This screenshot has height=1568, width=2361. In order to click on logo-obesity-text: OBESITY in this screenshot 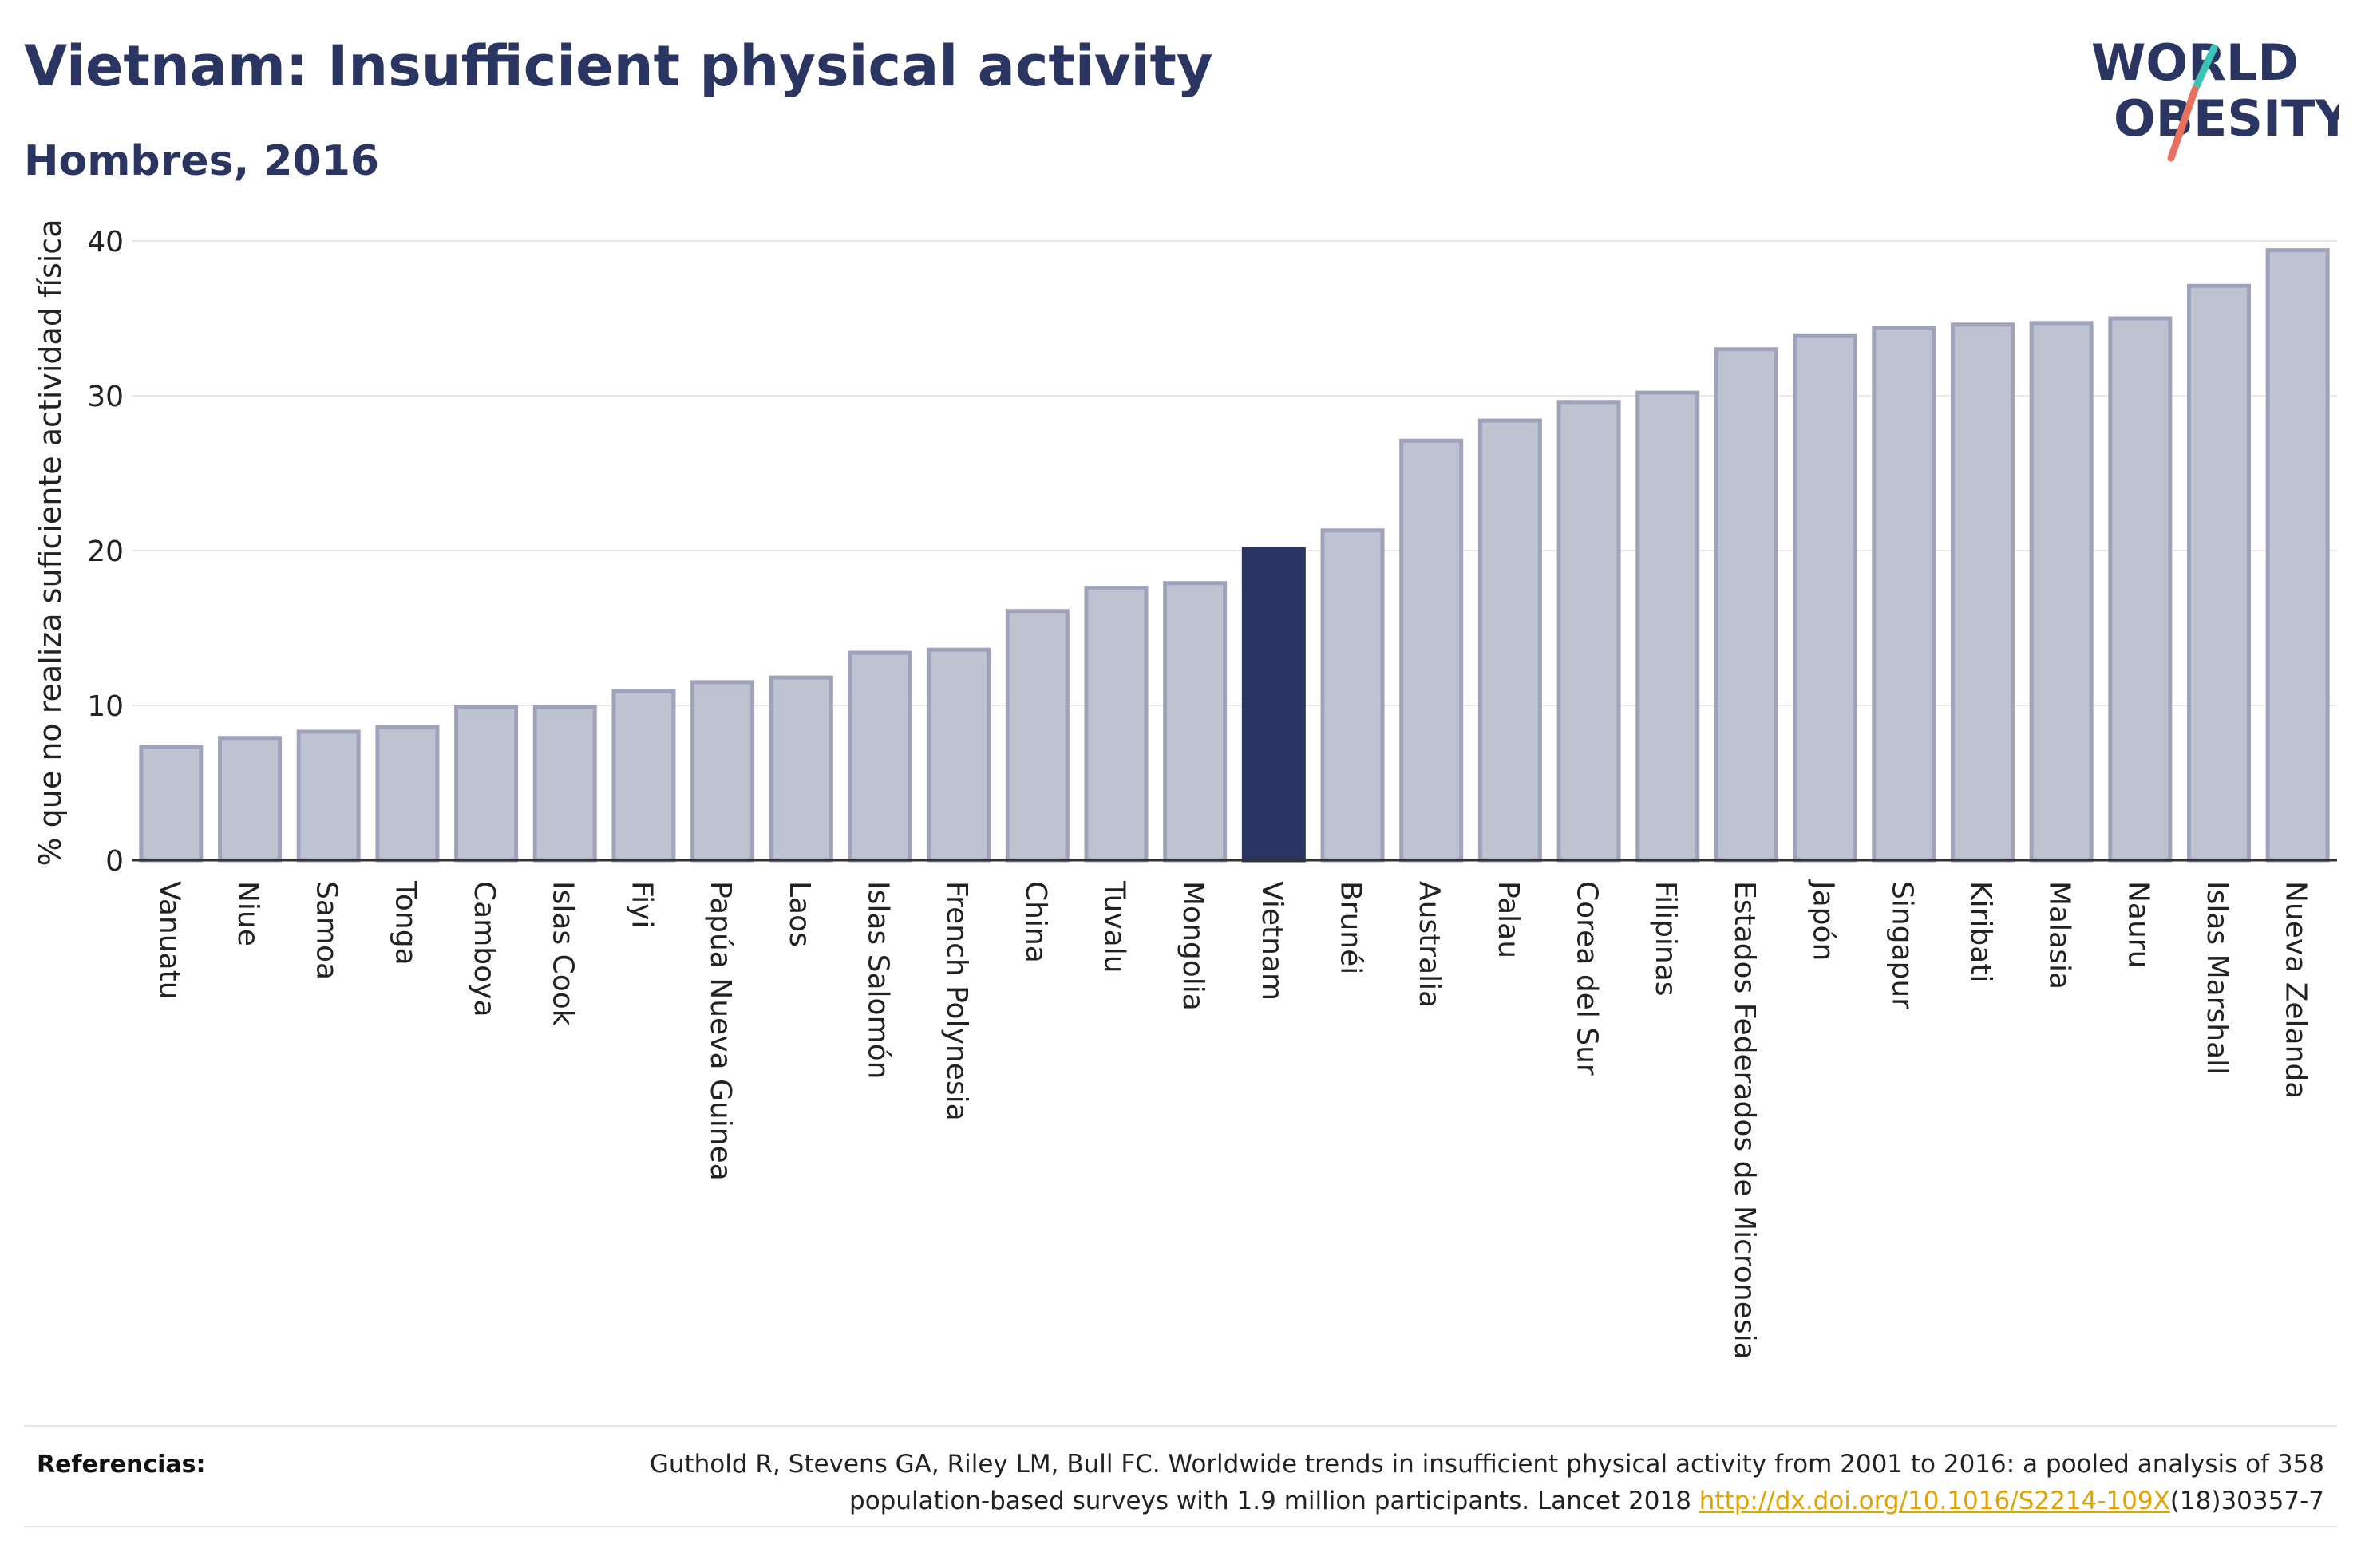, I will do `click(2226, 118)`.